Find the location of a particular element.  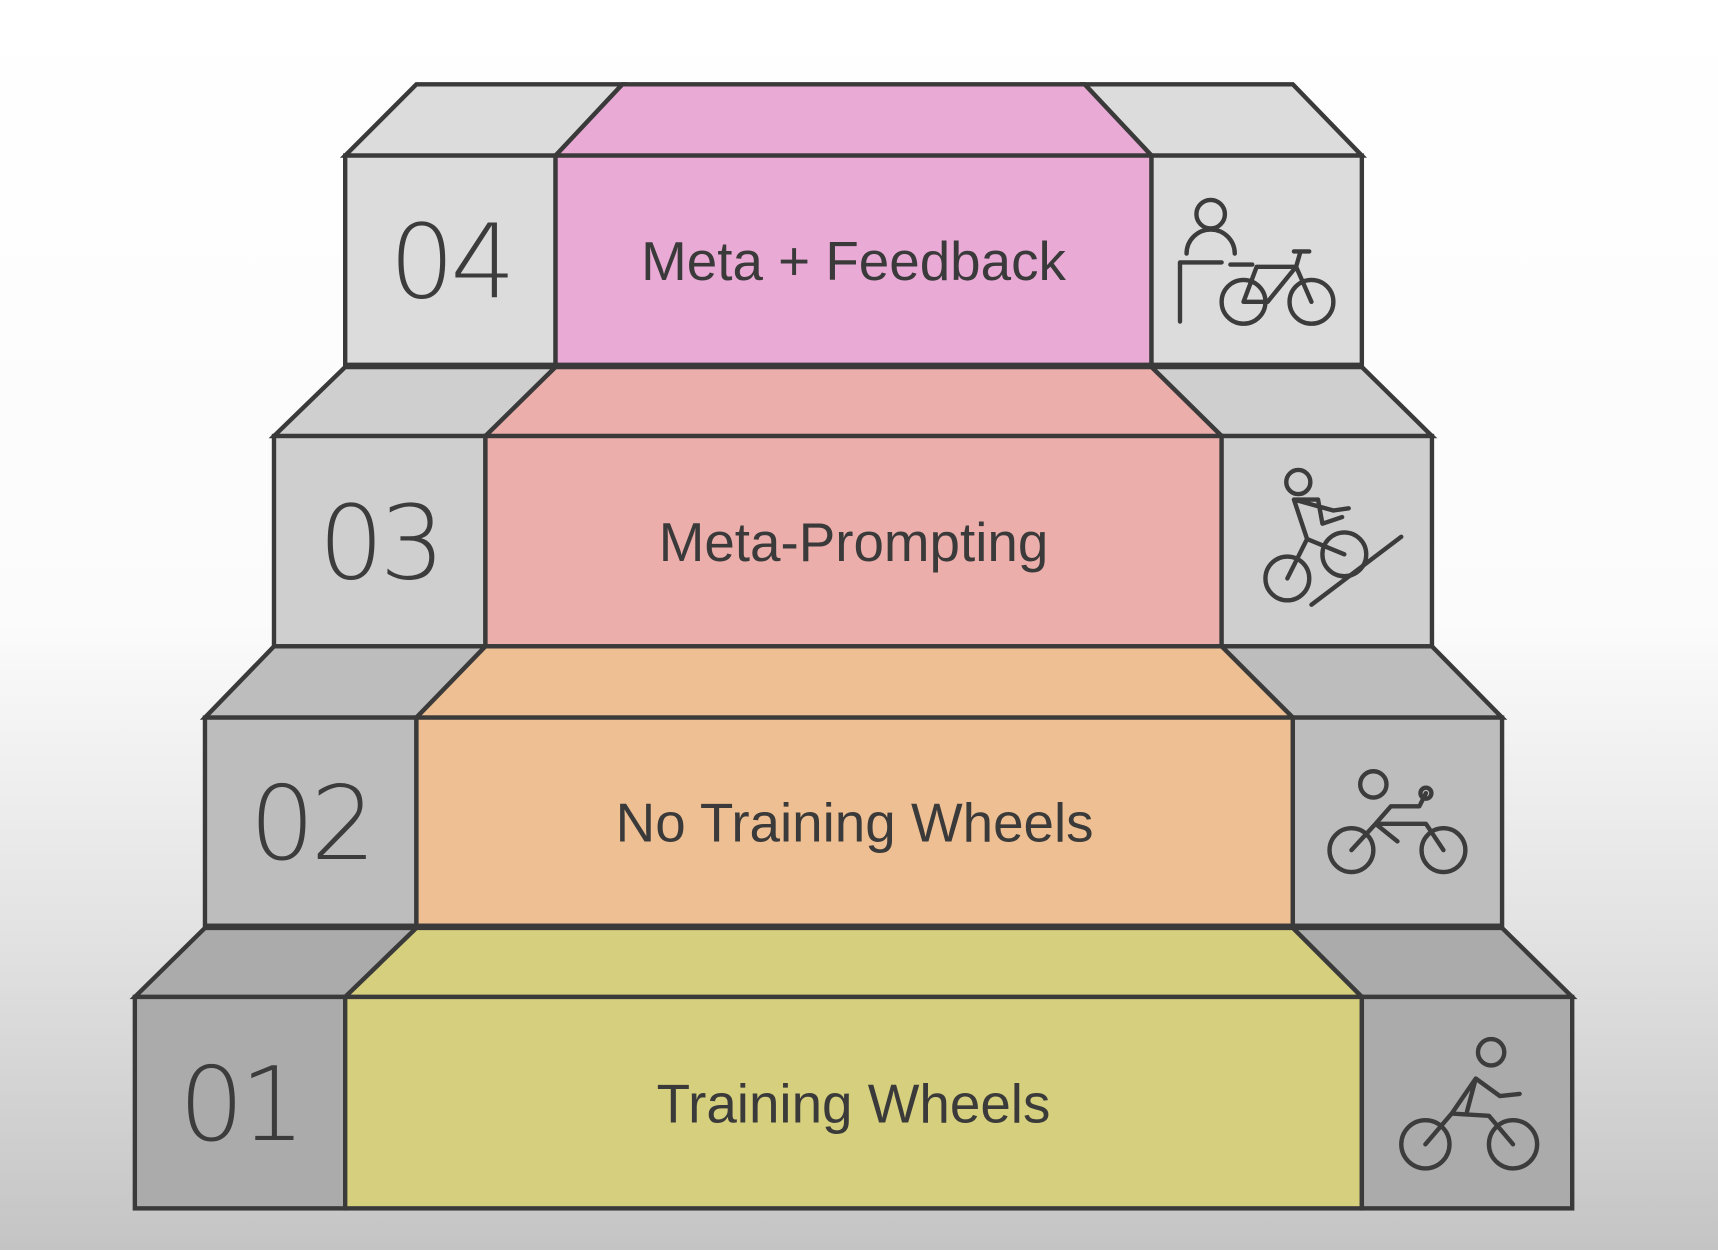

step-label: No Training Wheels is located at coordinates (855, 822).